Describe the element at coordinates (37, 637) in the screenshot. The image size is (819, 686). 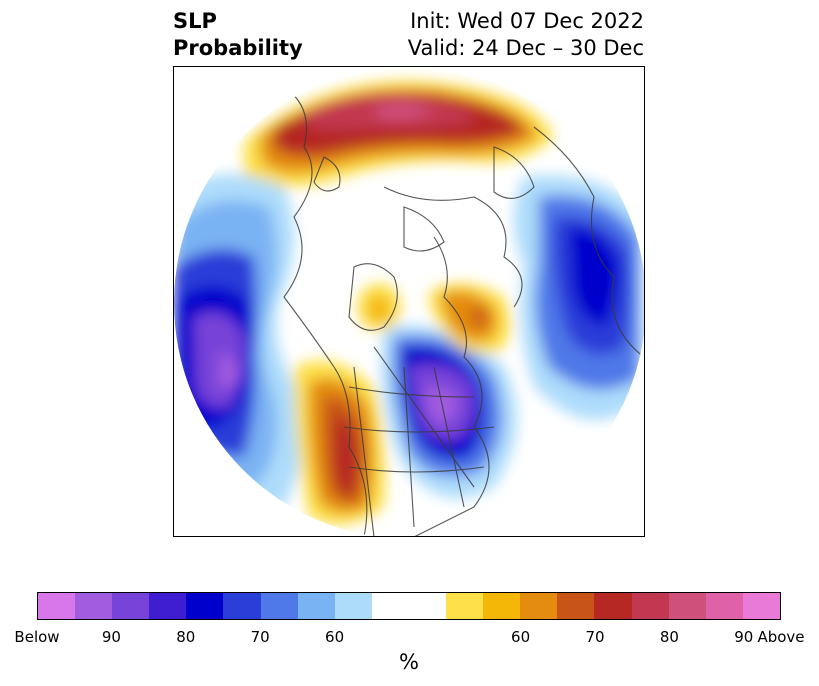
I see `colorbar-tick-label: Below` at that location.